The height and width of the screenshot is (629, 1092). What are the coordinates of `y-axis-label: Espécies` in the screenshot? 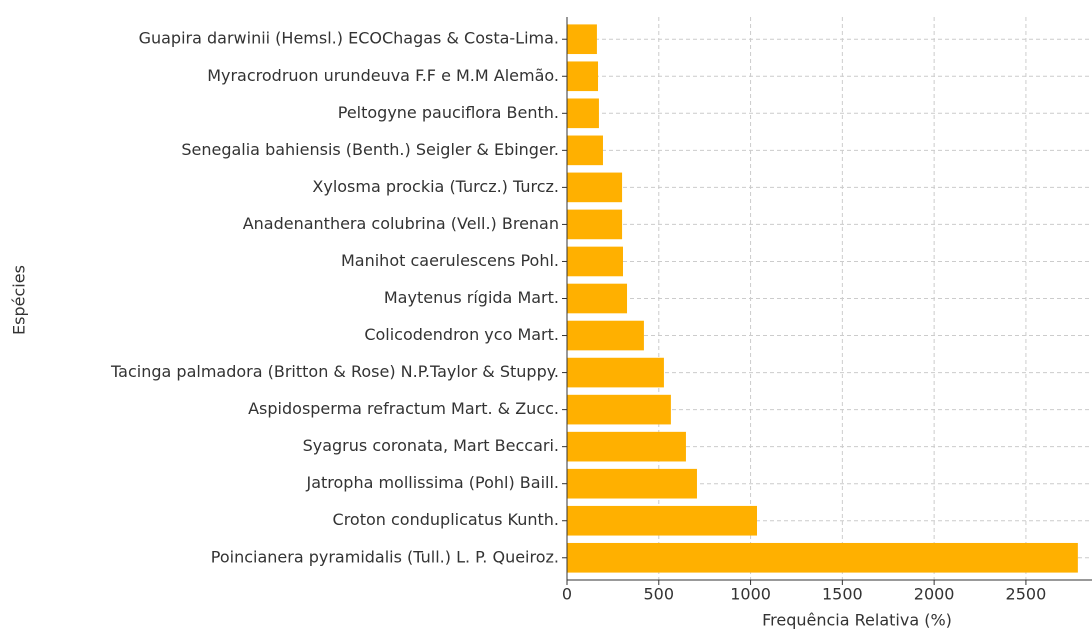 It's located at (19, 300).